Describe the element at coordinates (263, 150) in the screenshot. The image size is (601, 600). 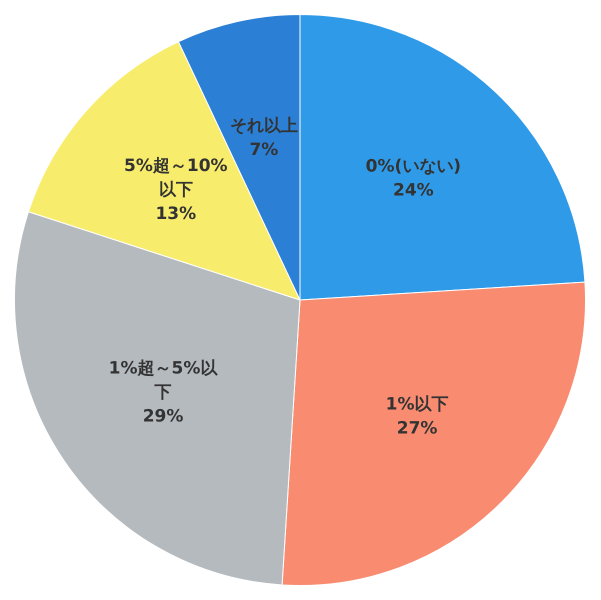
I see `data-label: 7%` at that location.